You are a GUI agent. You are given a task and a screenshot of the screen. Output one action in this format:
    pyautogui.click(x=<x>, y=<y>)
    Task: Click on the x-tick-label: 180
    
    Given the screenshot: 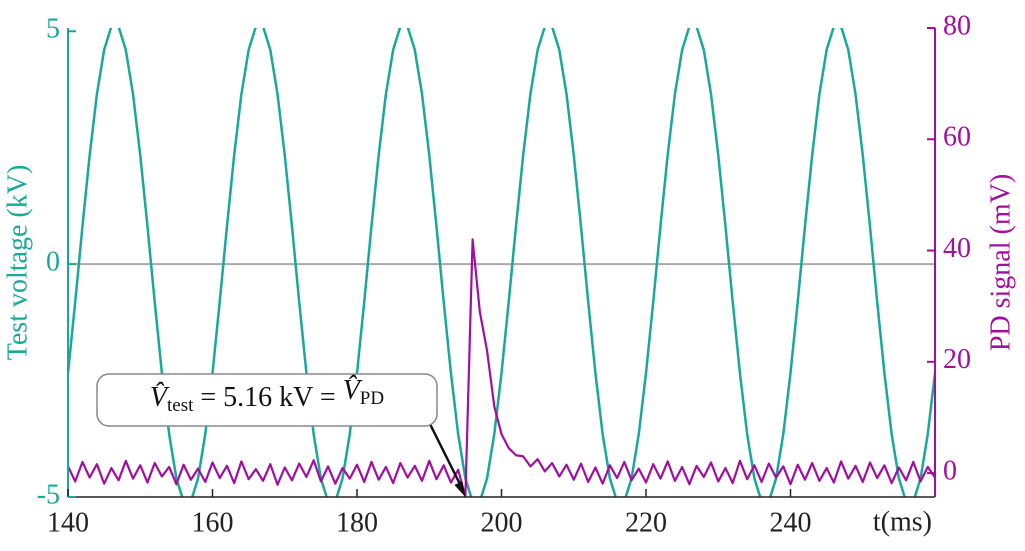 What is the action you would take?
    pyautogui.click(x=357, y=522)
    